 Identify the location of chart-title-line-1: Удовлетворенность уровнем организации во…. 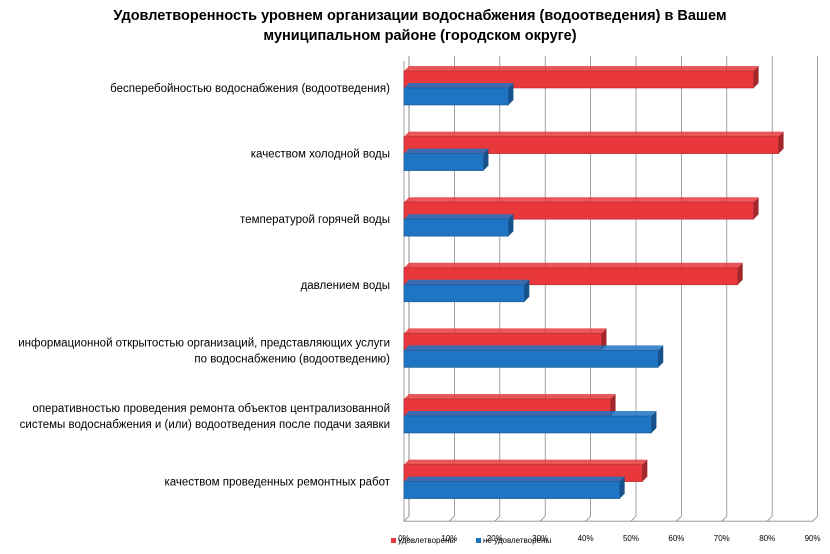
(420, 16).